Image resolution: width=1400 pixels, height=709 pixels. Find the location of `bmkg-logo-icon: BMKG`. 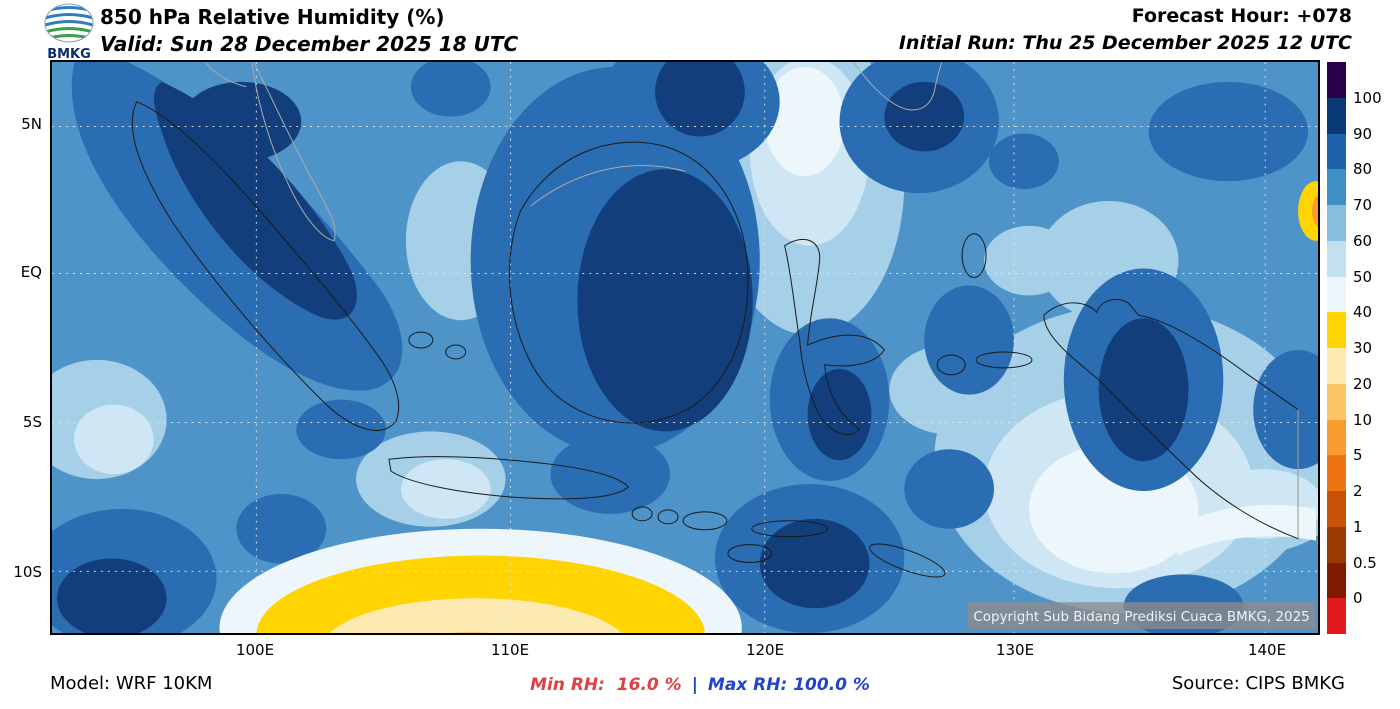

bmkg-logo-icon: BMKG is located at coordinates (69, 32).